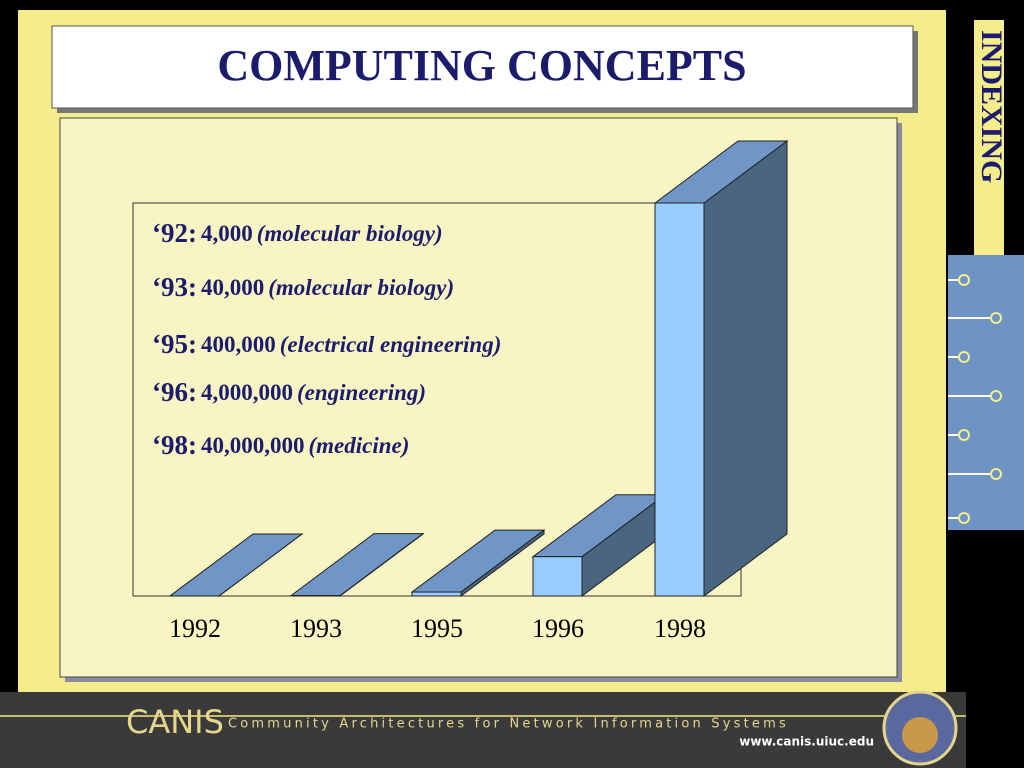 The width and height of the screenshot is (1024, 768). I want to click on bar-side, so click(745, 368).